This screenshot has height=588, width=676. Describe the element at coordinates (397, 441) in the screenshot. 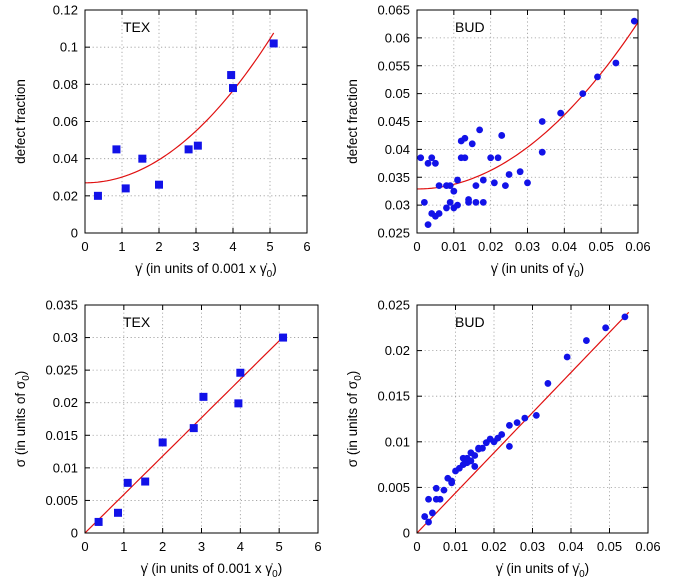

I see `y-tick-label: 0.01` at that location.